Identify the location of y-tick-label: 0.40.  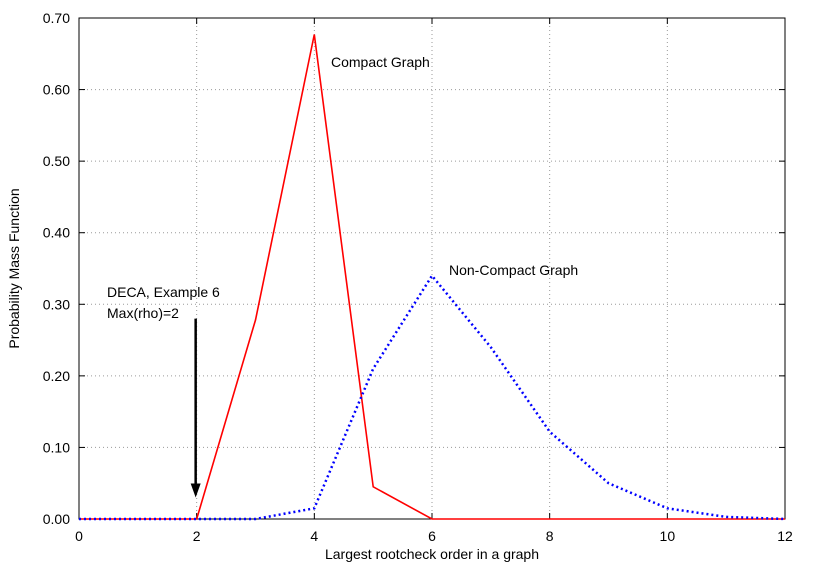
(56, 233).